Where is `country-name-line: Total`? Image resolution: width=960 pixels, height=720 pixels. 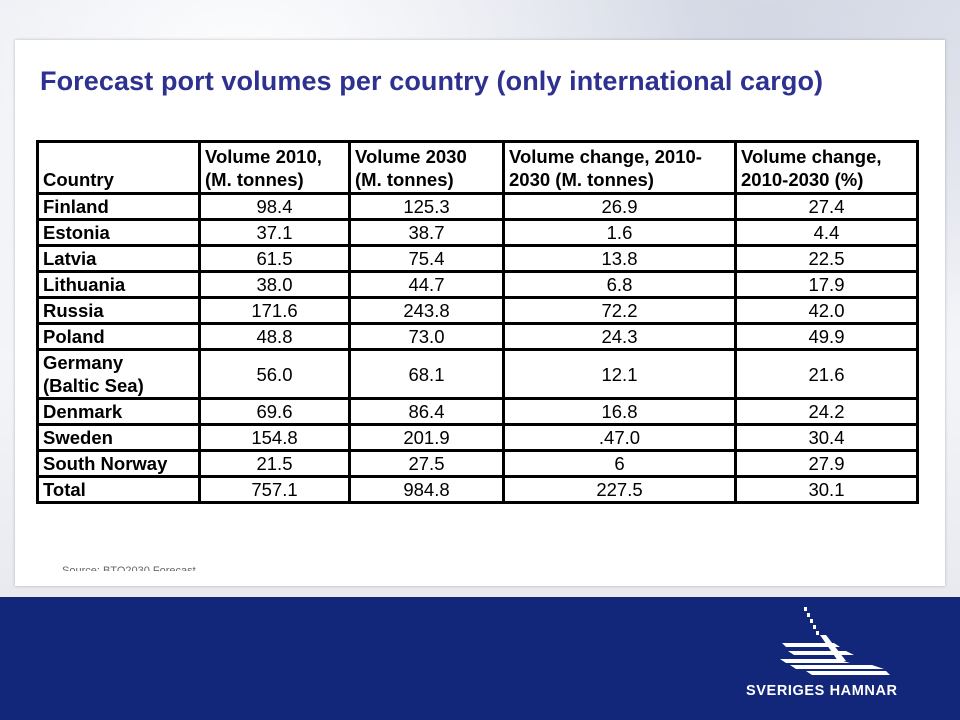
country-name-line: Total is located at coordinates (64, 489).